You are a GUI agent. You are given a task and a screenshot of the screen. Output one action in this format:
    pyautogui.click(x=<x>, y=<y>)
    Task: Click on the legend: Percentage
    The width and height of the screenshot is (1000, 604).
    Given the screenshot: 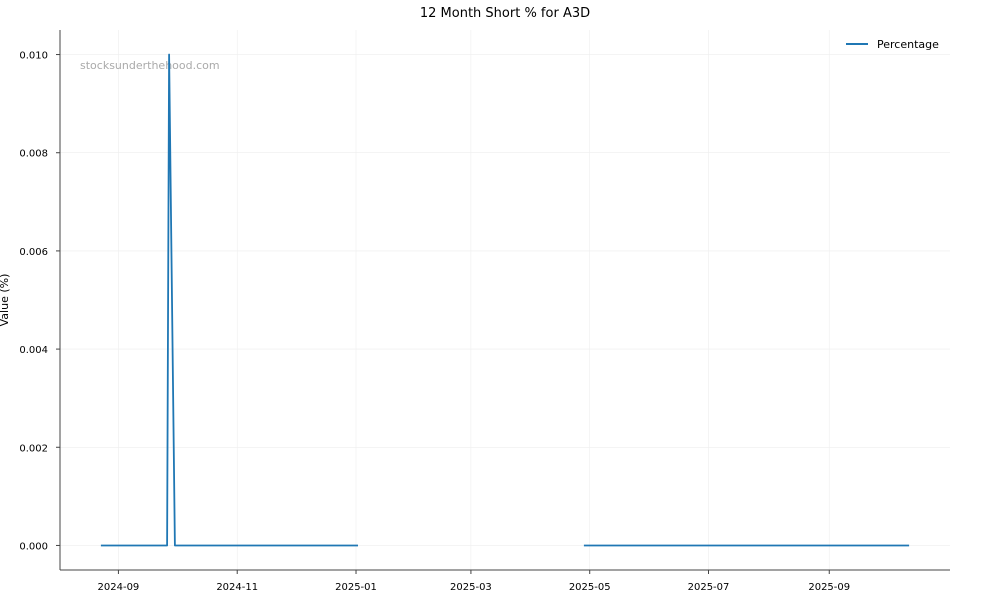 What is the action you would take?
    pyautogui.click(x=892, y=44)
    